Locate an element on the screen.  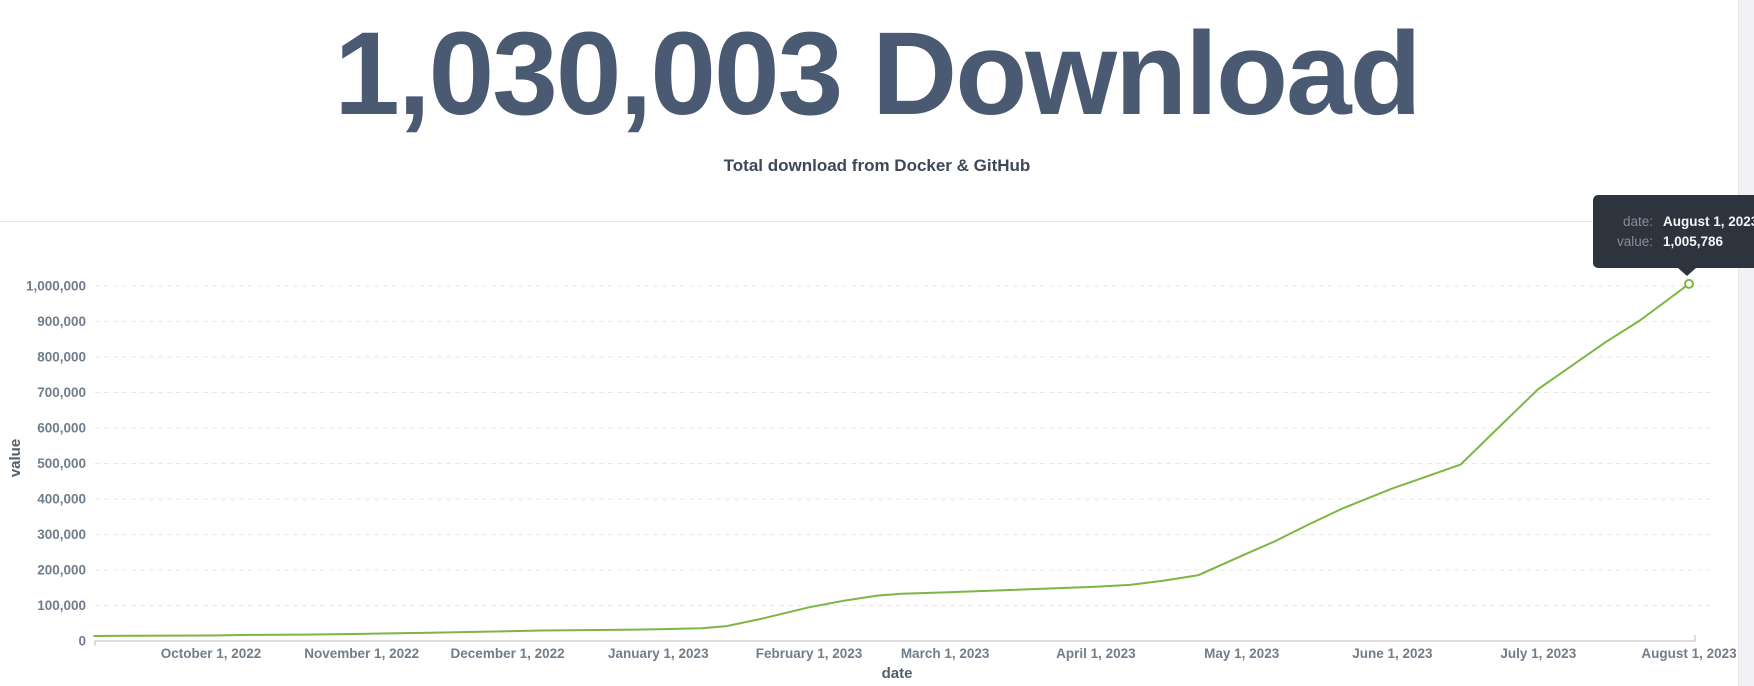
y-tick-label: 200,000 is located at coordinates (61, 570).